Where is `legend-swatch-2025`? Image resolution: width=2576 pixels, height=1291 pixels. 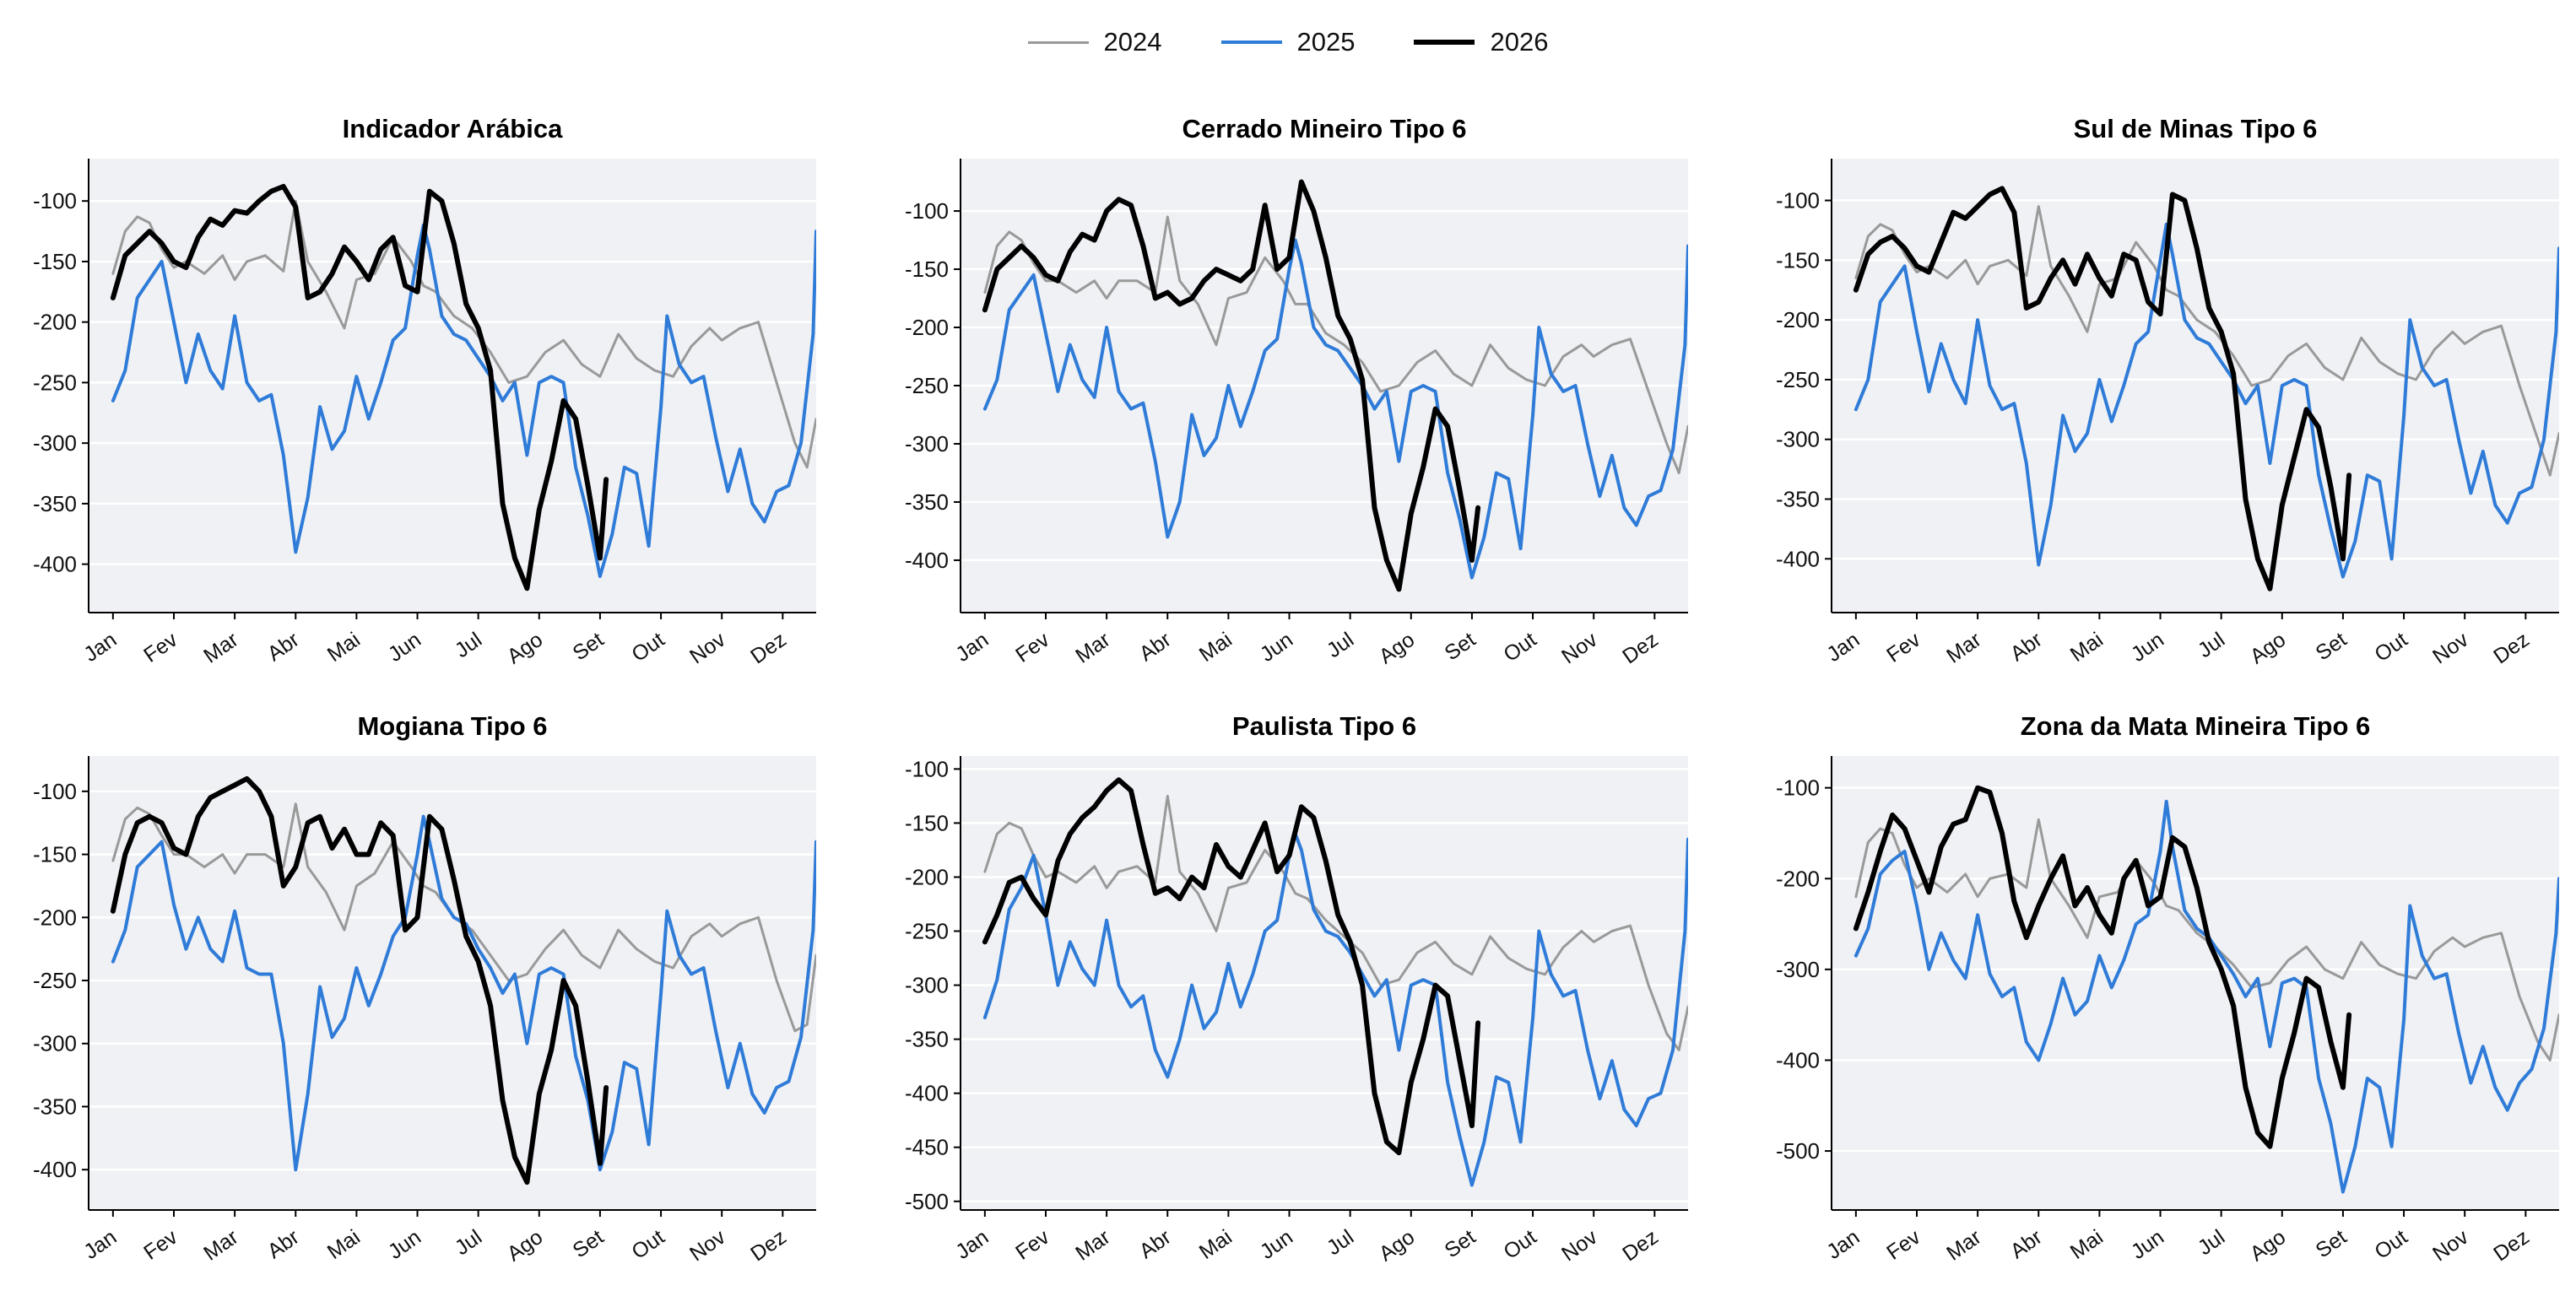
legend-swatch-2025 is located at coordinates (1251, 42).